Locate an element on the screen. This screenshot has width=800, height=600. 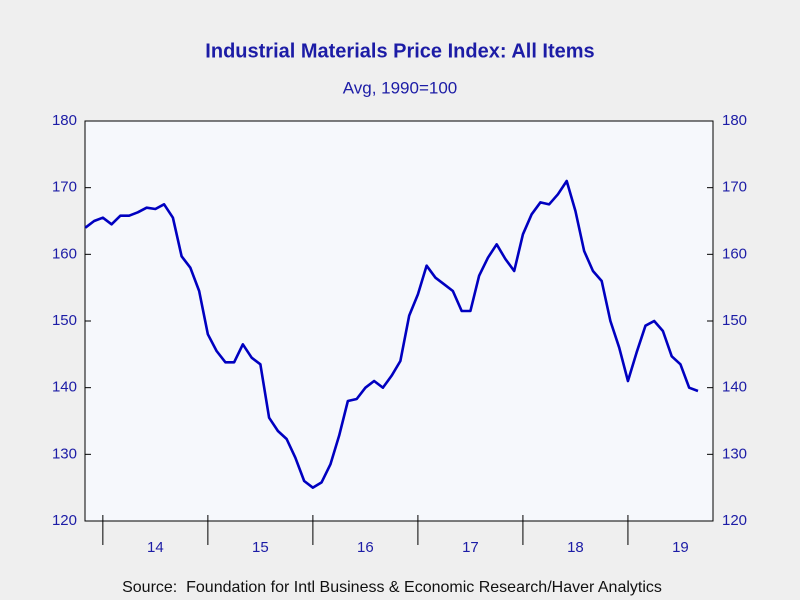
y-tick-label: 150 is located at coordinates (64, 320).